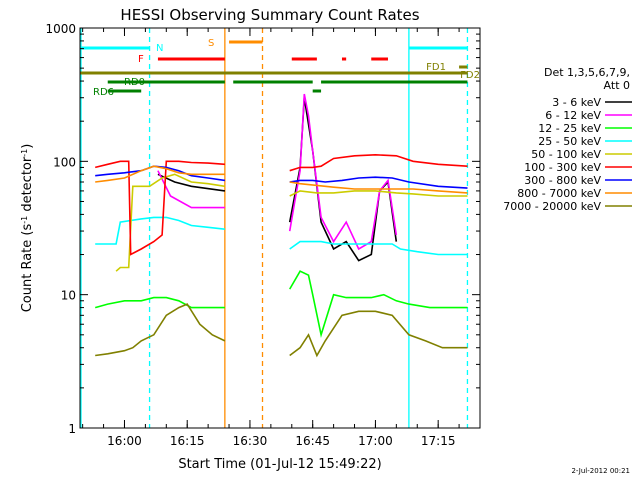 The height and width of the screenshot is (480, 640). What do you see at coordinates (141, 59) in the screenshot?
I see `flag-label-f: F` at bounding box center [141, 59].